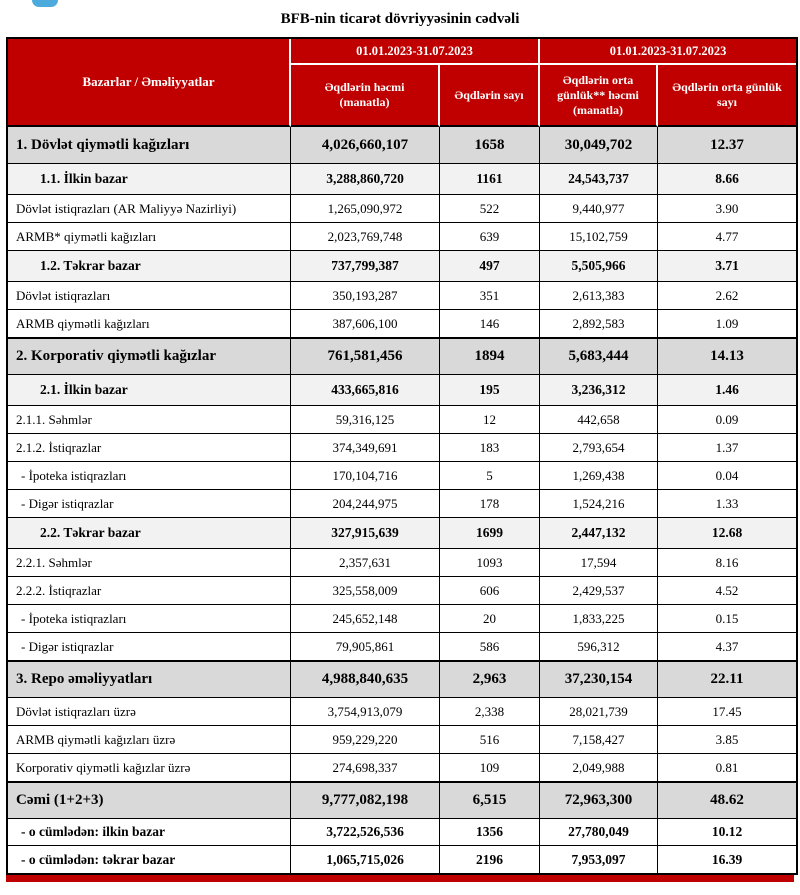 This screenshot has height=895, width=800. What do you see at coordinates (599, 563) in the screenshot?
I see `row-value: 17,594` at bounding box center [599, 563].